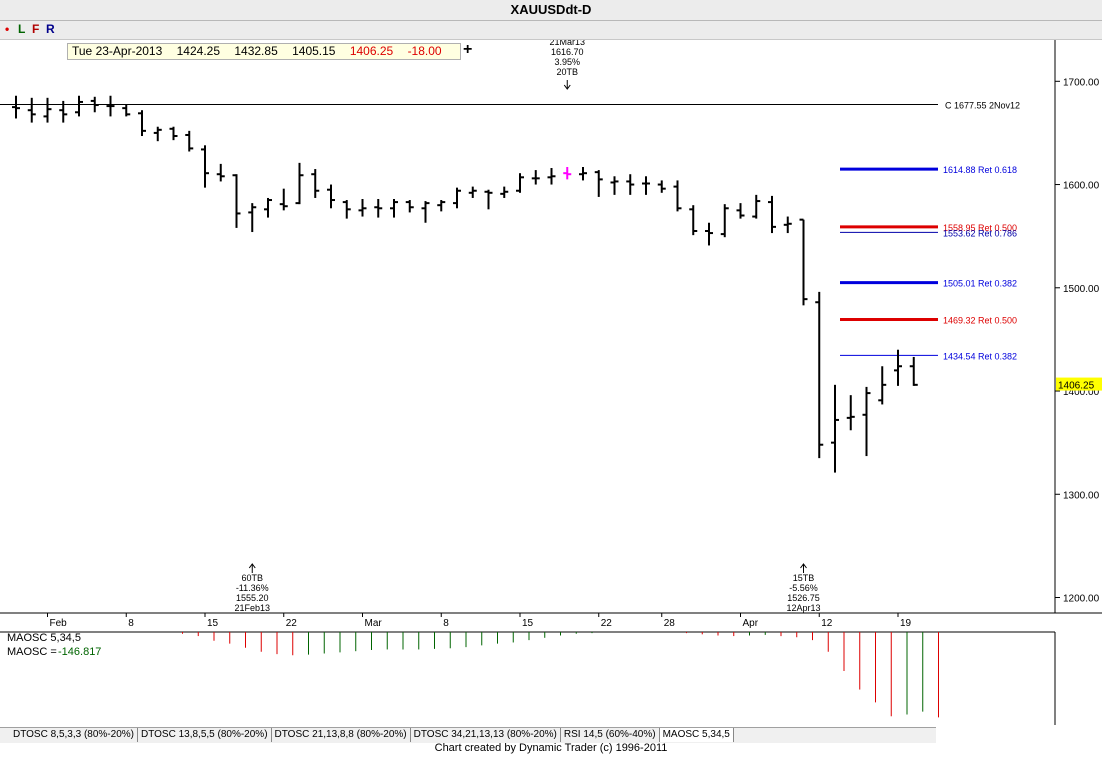  I want to click on f-button: F, so click(36, 29).